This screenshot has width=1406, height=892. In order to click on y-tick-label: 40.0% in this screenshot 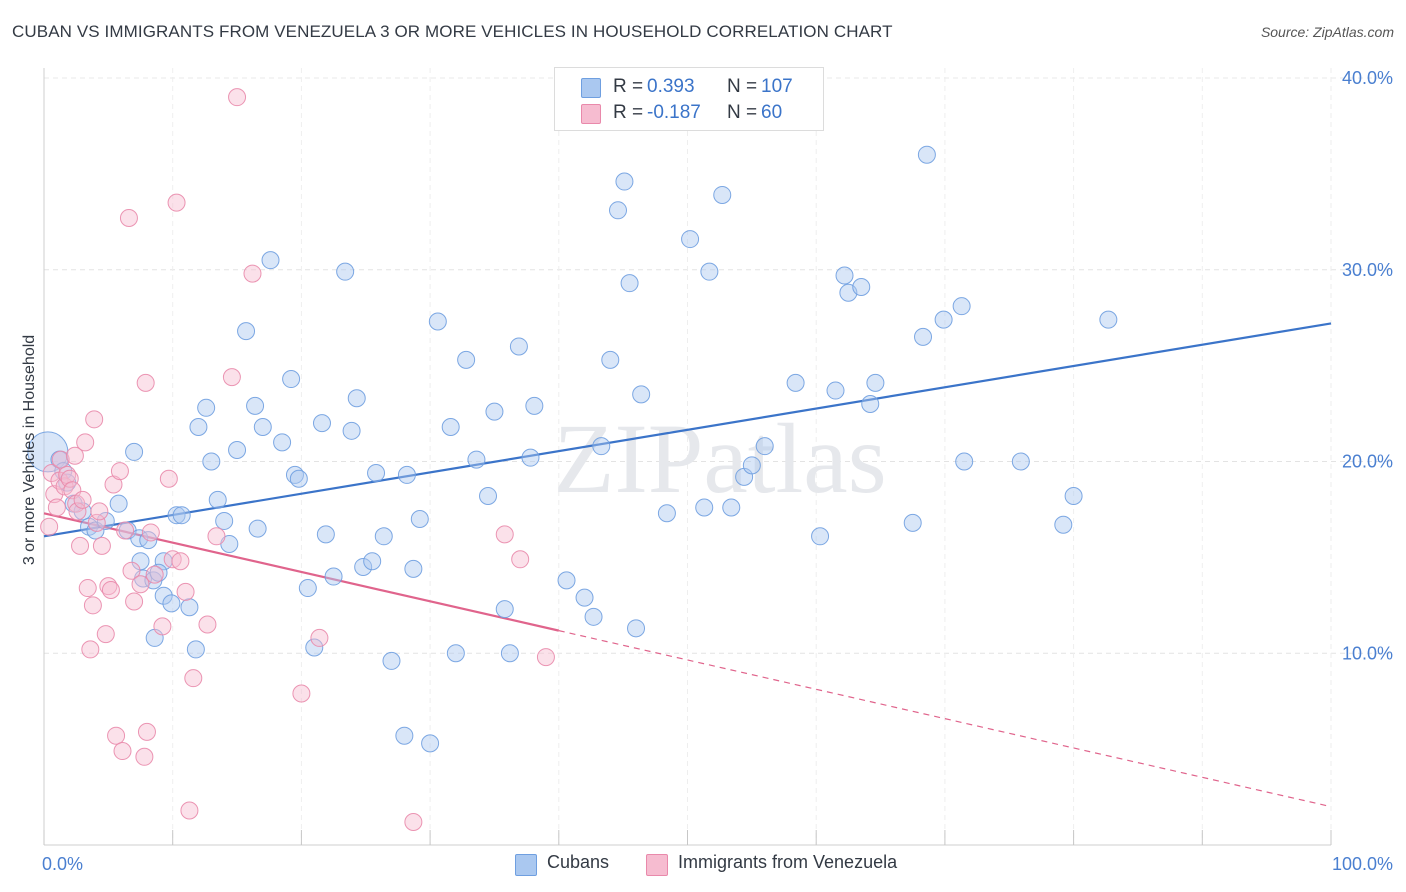, I will do `click(1367, 78)`.